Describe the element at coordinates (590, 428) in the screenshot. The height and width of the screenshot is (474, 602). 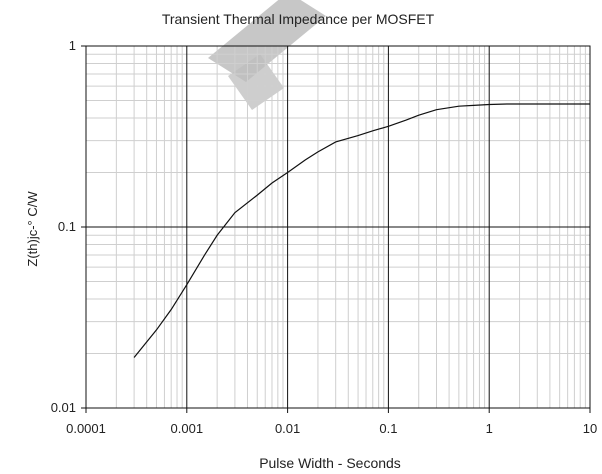
I see `x-tick-label: 10` at that location.